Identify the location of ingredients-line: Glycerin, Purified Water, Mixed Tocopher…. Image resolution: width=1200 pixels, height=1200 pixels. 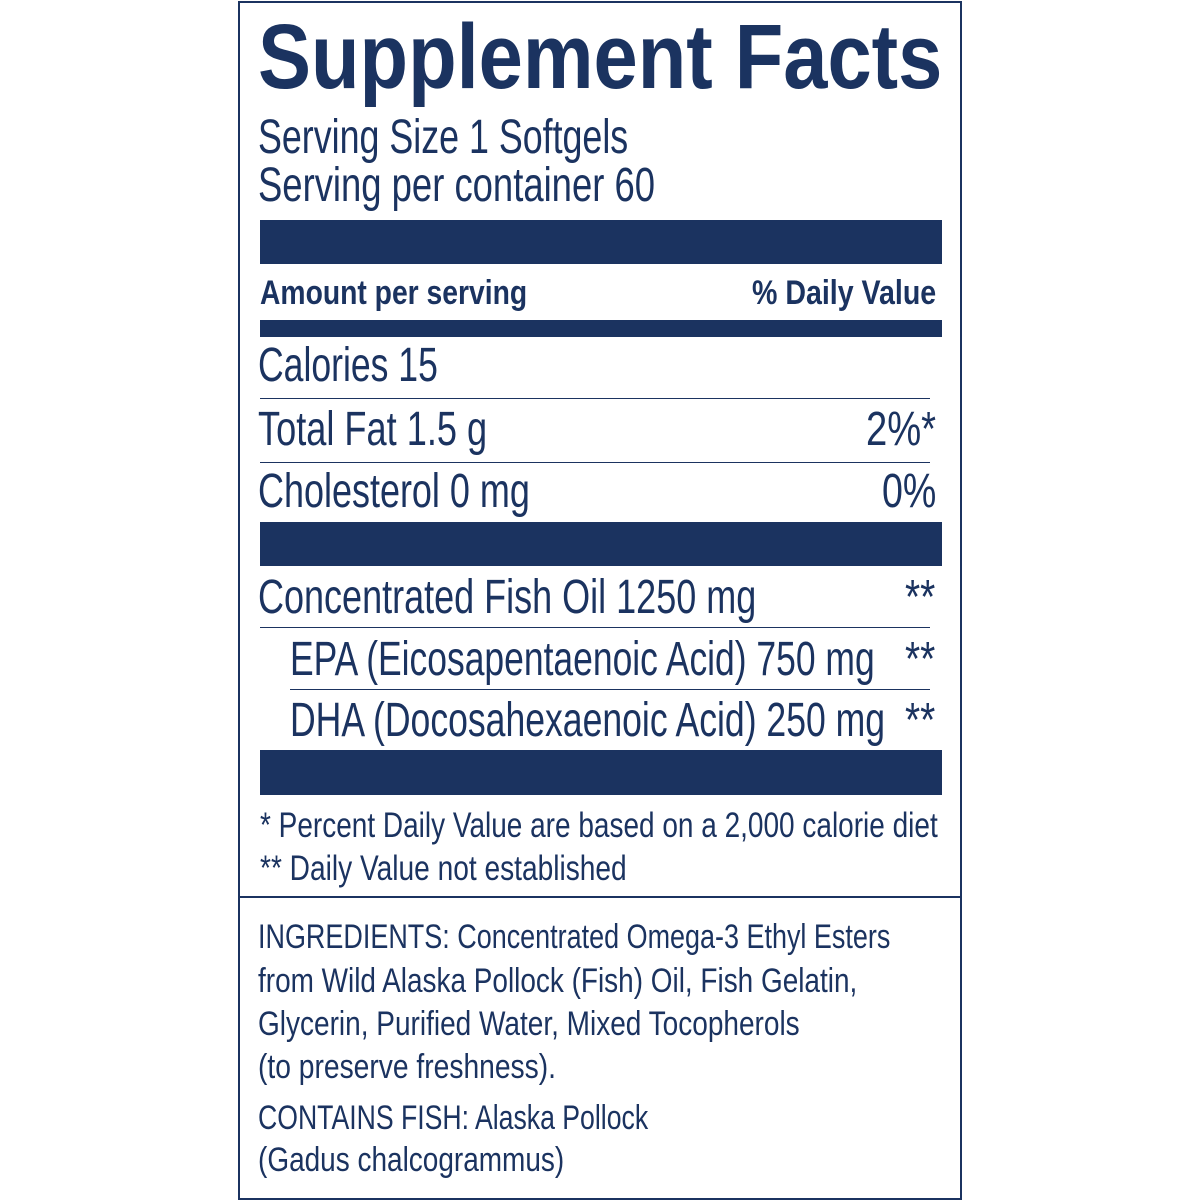
(529, 1024).